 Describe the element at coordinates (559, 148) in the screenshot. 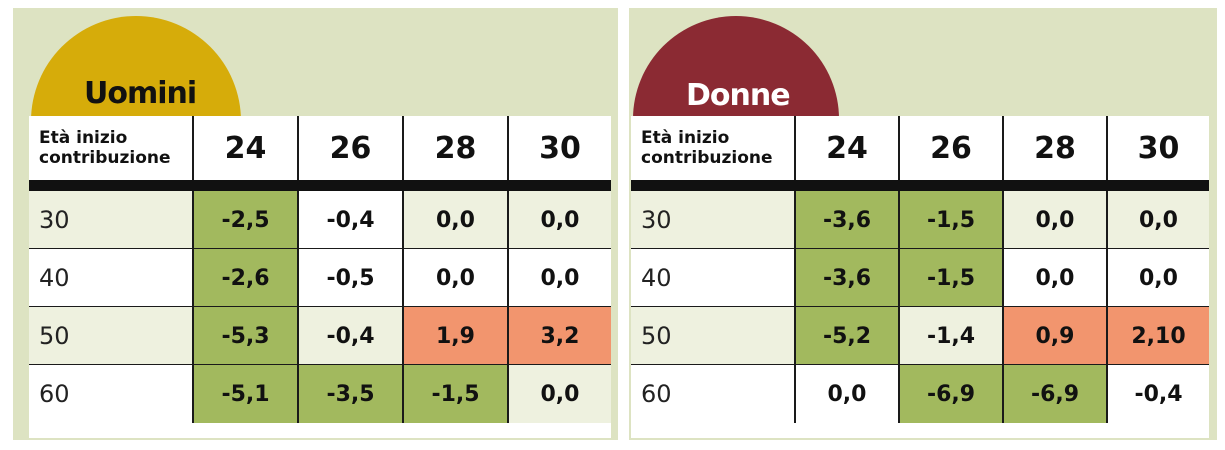

I see `men-col-30: 30` at that location.